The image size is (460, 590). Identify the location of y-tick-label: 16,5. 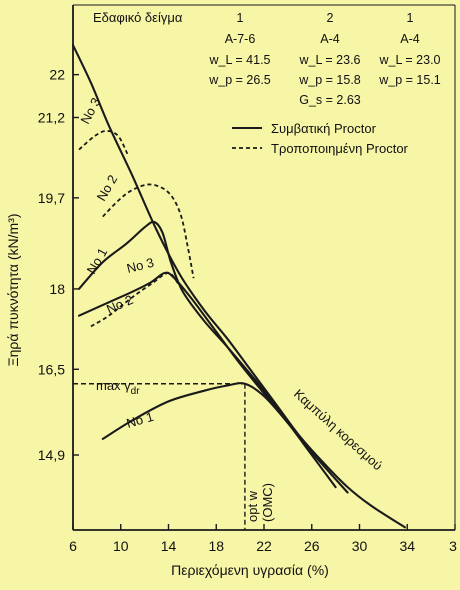
(51, 369).